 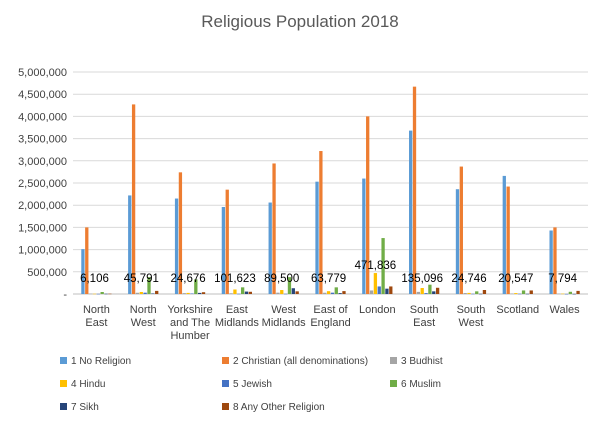 What do you see at coordinates (422, 279) in the screenshot?
I see `data-label: 135,096` at bounding box center [422, 279].